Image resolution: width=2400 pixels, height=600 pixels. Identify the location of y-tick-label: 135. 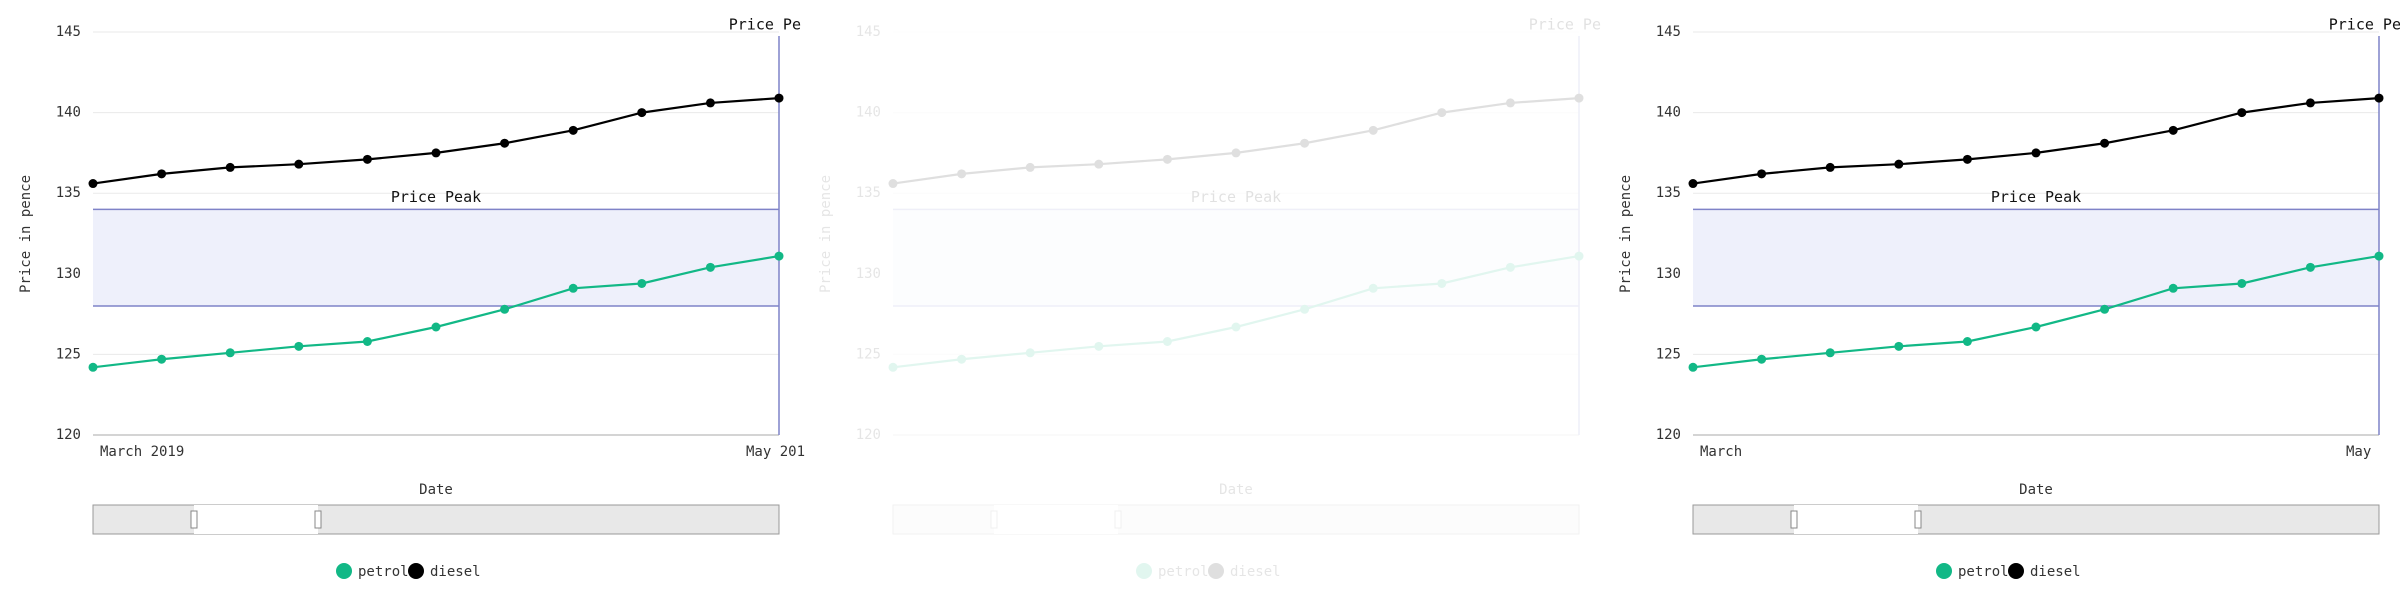
(868, 193).